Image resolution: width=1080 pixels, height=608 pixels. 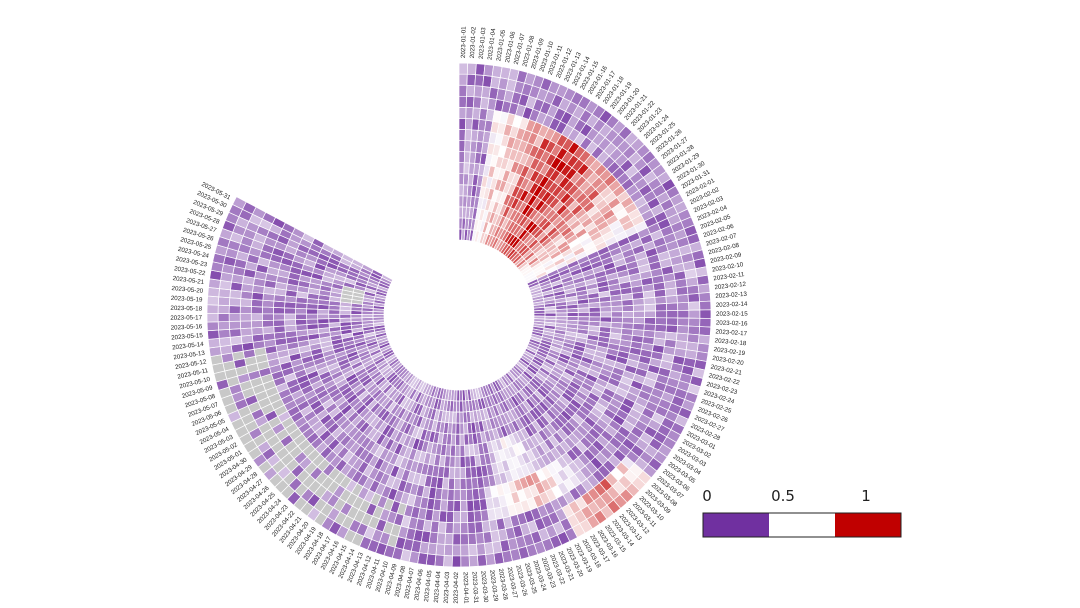 What do you see at coordinates (483, 43) in the screenshot?
I see `date-label: 2023-01-03` at bounding box center [483, 43].